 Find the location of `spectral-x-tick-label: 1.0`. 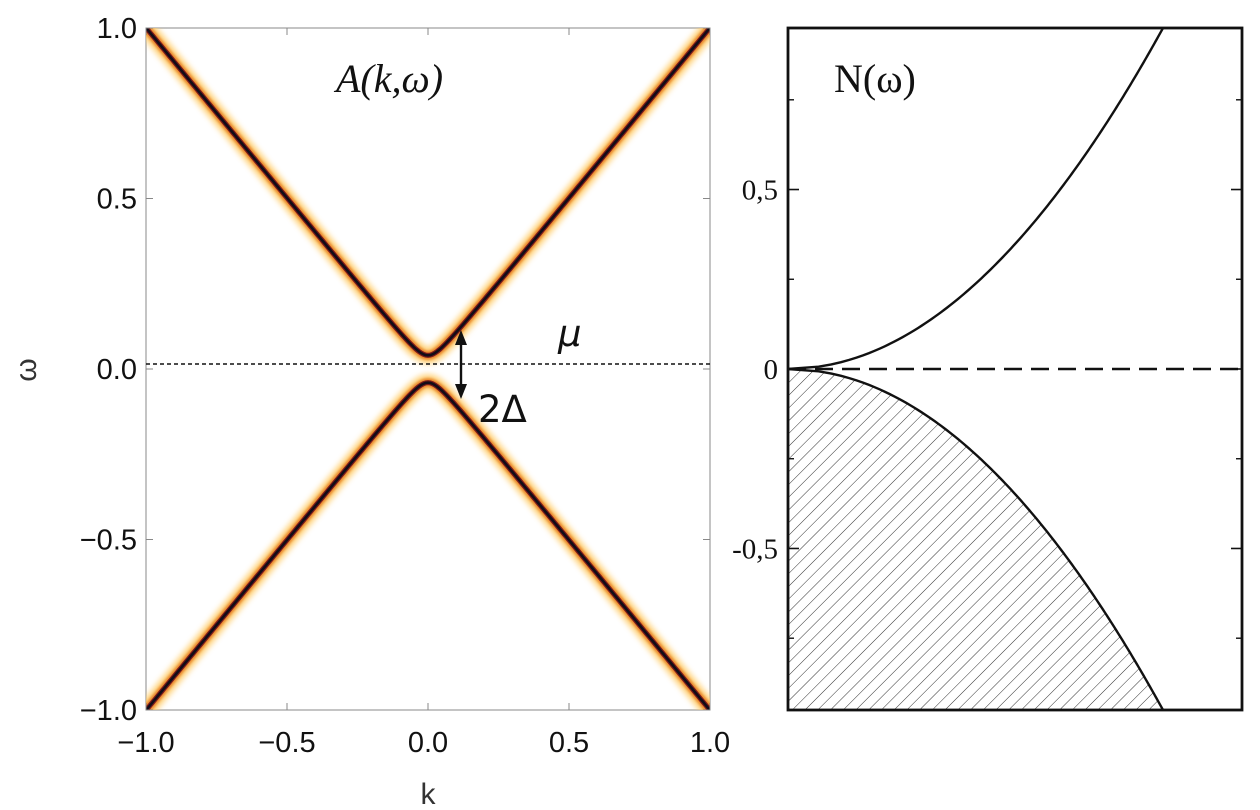

spectral-x-tick-label: 1.0 is located at coordinates (710, 743).